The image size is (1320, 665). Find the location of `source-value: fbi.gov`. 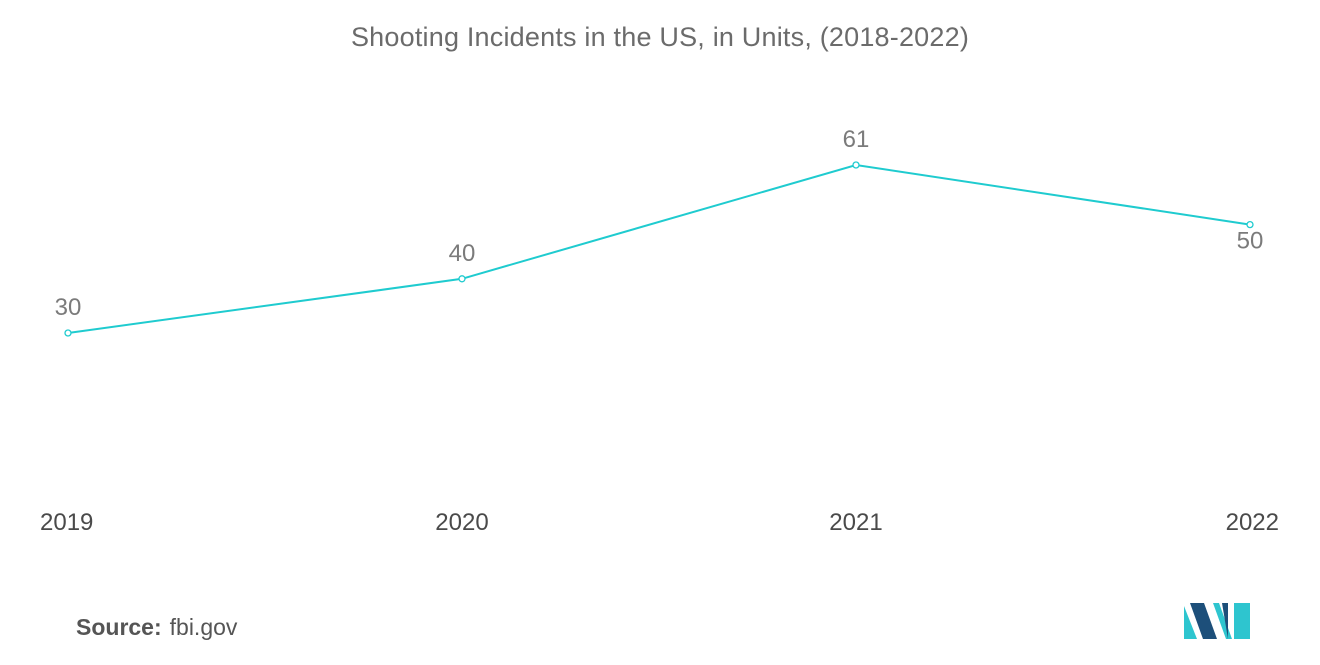

source-value: fbi.gov is located at coordinates (203, 627).